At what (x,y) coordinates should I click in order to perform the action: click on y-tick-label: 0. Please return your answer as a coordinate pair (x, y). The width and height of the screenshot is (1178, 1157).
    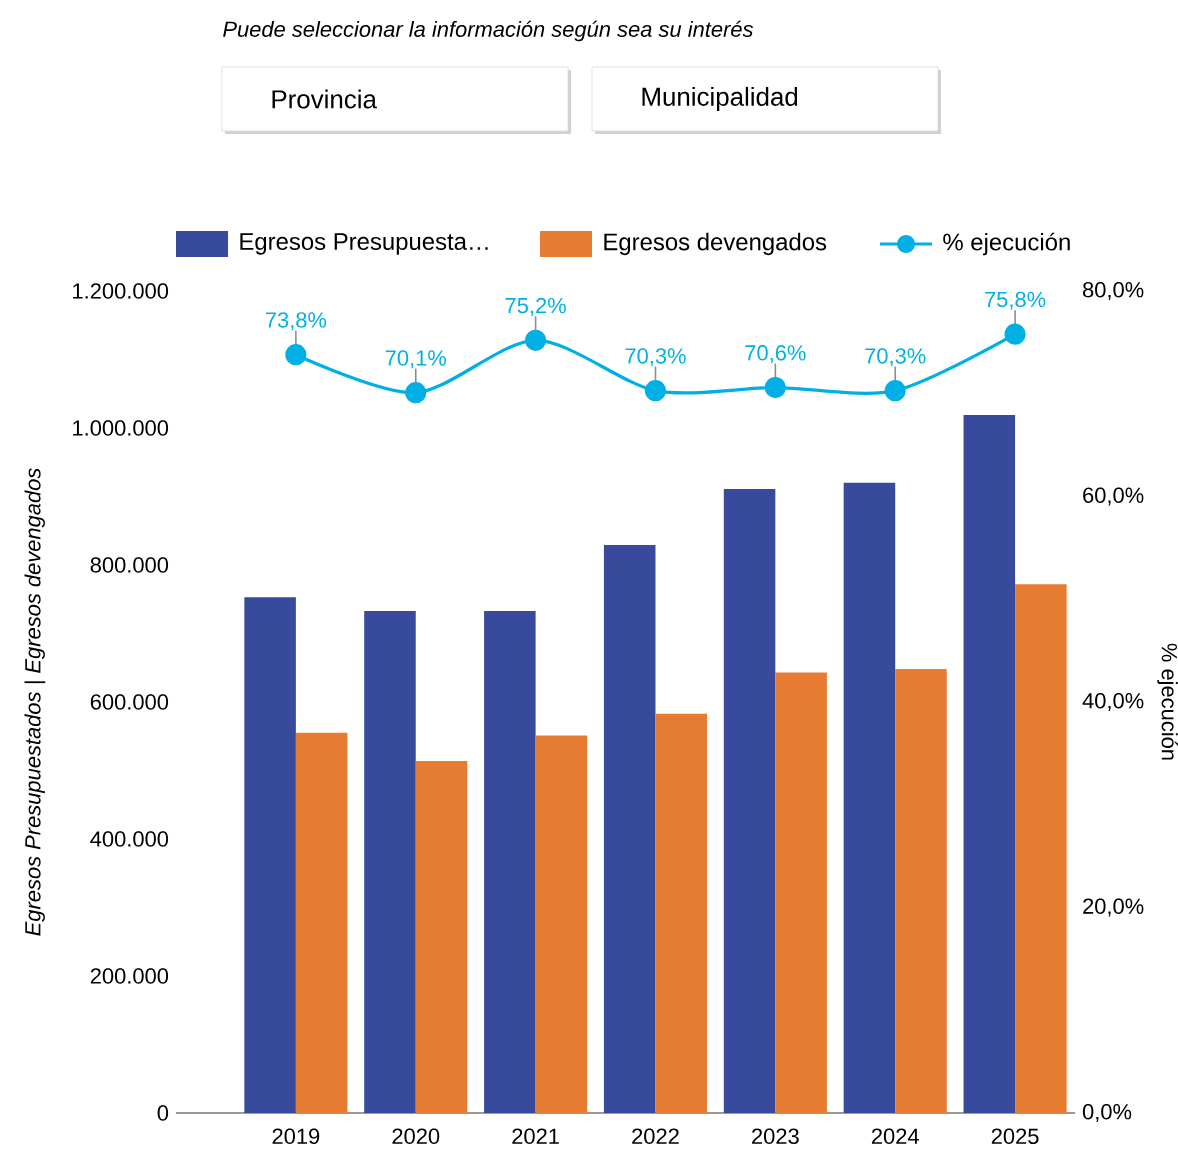
    Looking at the image, I should click on (163, 1113).